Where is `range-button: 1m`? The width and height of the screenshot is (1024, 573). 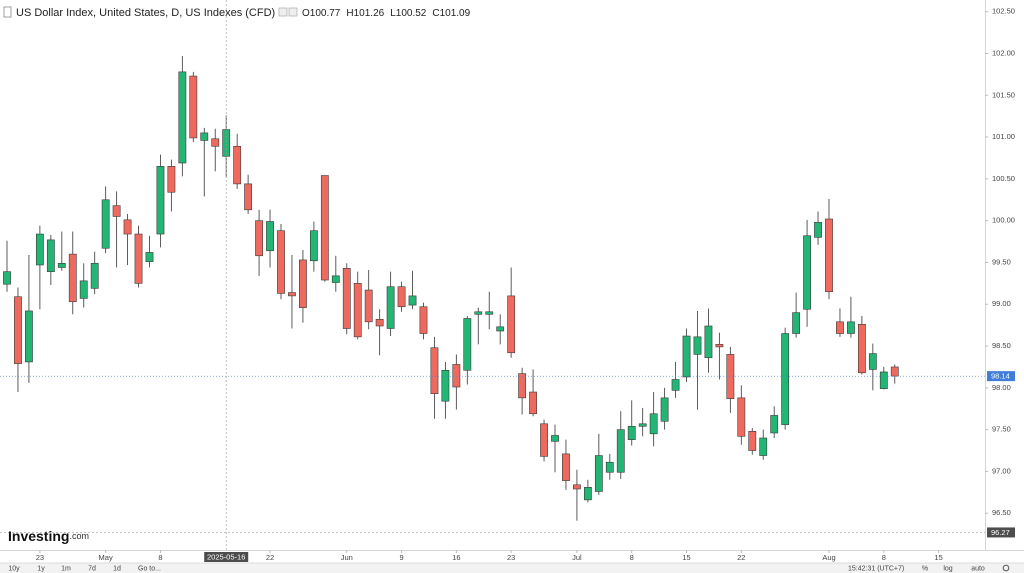 range-button: 1m is located at coordinates (66, 568).